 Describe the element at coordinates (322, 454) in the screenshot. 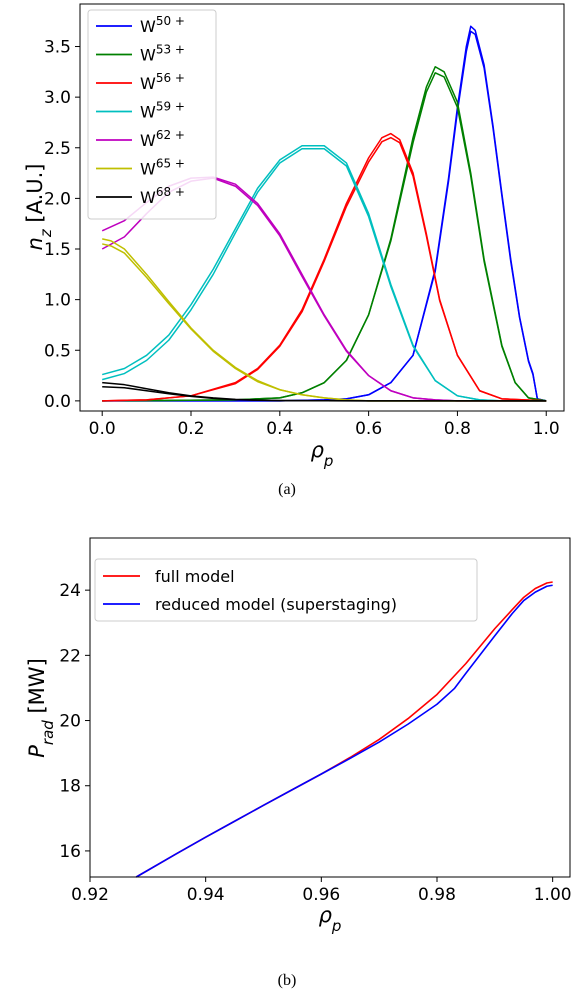

I see `panel-a-x-label: ρp` at that location.